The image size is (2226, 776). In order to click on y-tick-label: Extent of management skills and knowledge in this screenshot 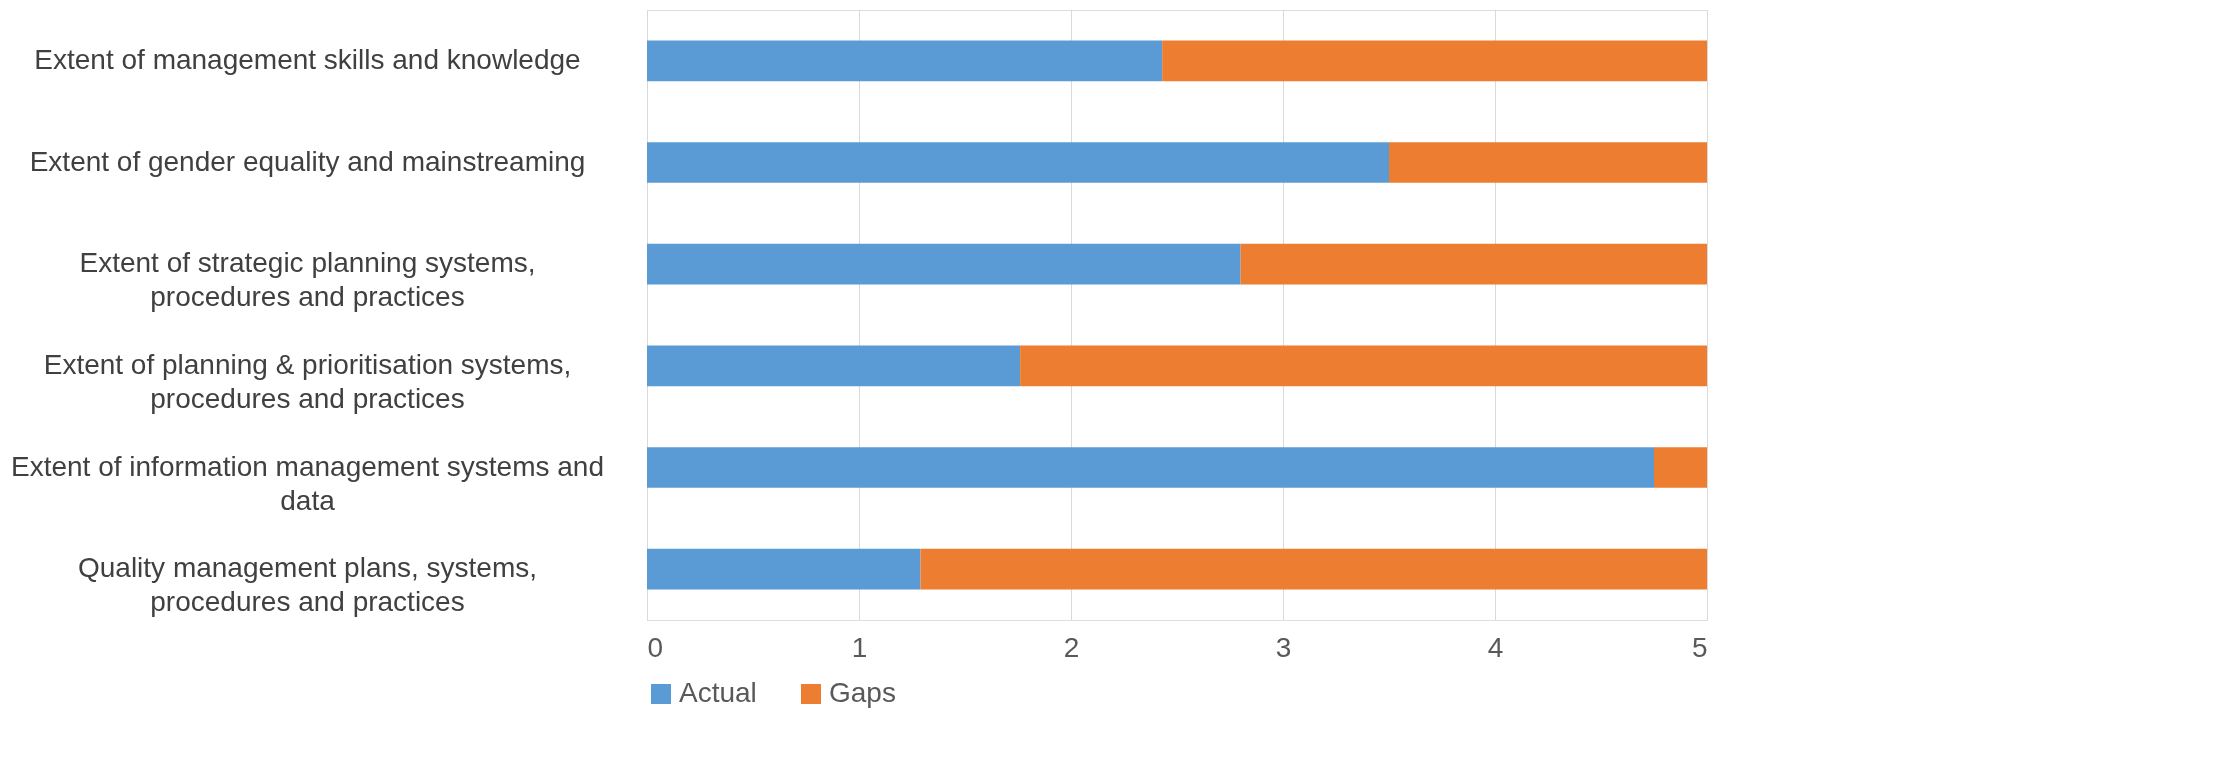, I will do `click(307, 59)`.